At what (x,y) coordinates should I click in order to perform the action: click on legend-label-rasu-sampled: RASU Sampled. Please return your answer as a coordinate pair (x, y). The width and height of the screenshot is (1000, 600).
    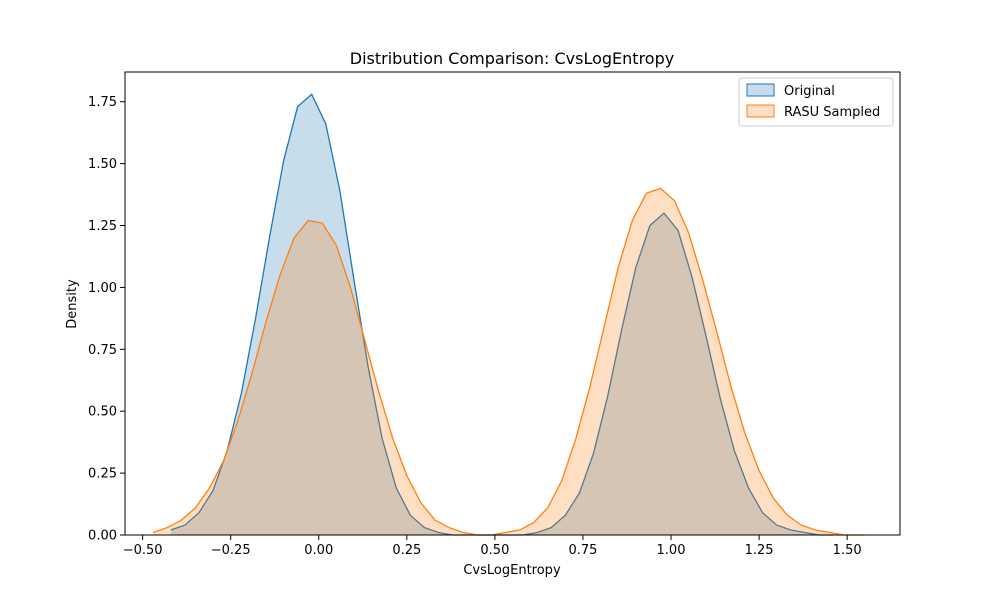
    Looking at the image, I should click on (832, 112).